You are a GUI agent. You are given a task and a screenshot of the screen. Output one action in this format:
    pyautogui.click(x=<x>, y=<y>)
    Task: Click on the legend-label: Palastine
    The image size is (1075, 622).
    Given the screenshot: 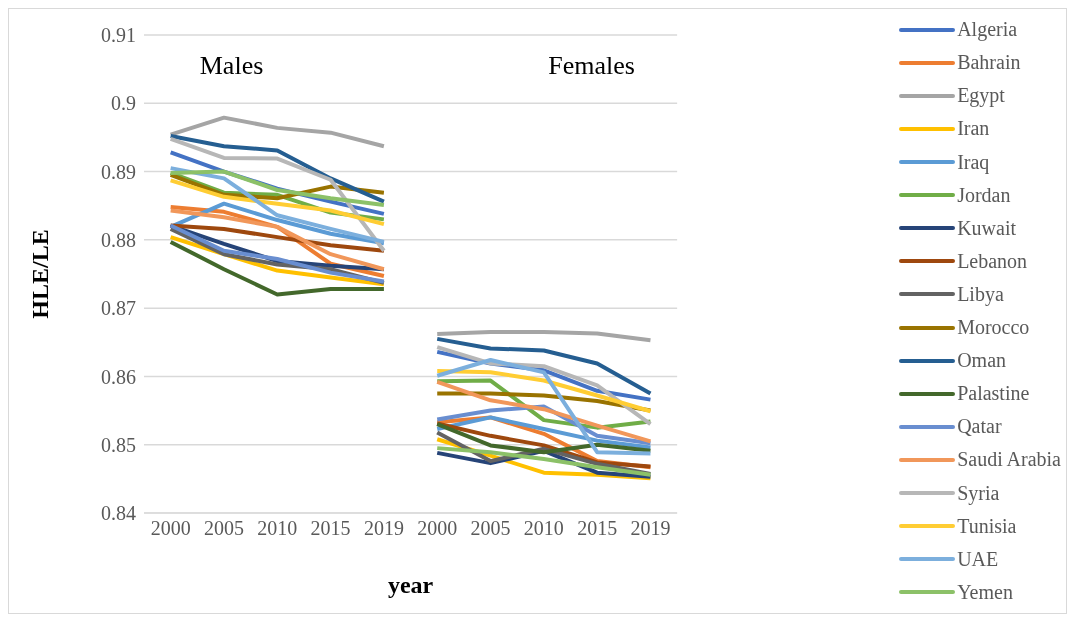 What is the action you would take?
    pyautogui.click(x=993, y=394)
    